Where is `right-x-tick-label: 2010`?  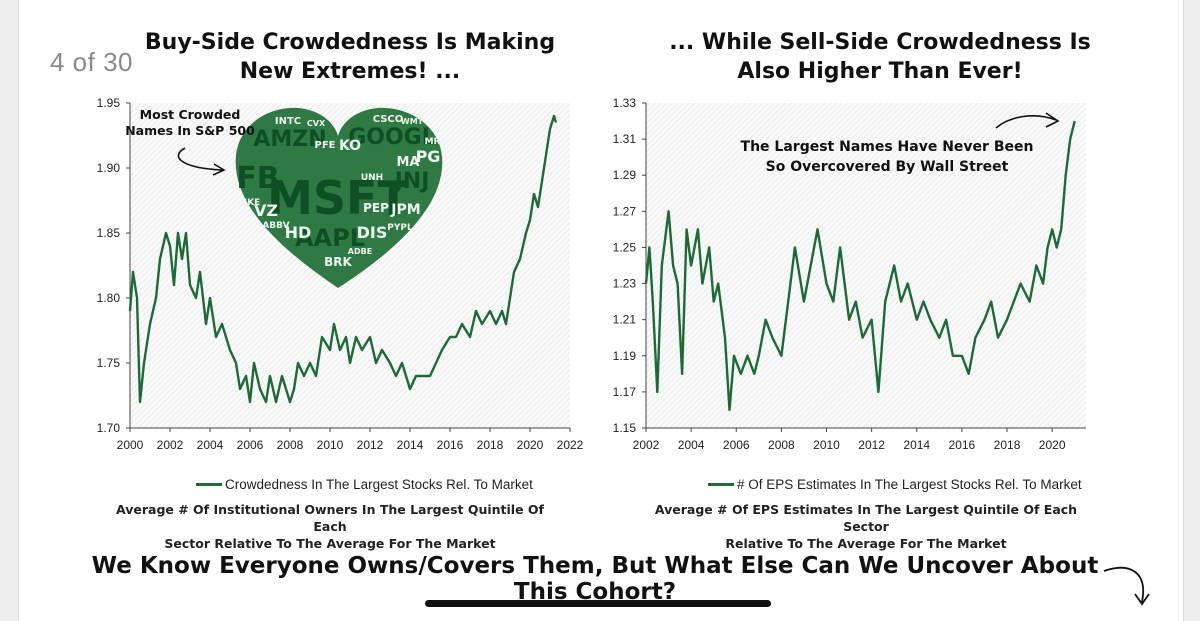 right-x-tick-label: 2010 is located at coordinates (826, 445).